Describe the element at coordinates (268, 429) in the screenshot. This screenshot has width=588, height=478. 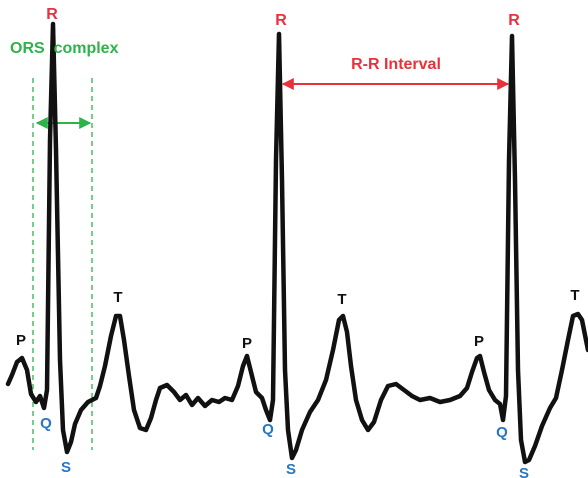
I see `q-wave-label-2: Q` at that location.